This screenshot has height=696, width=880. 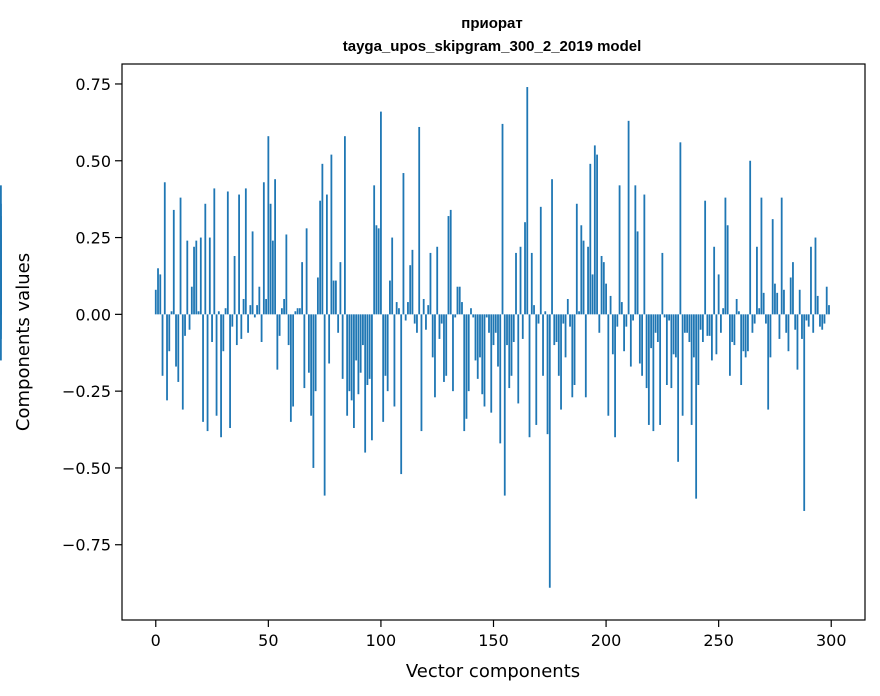 What do you see at coordinates (831, 640) in the screenshot?
I see `x-tick-label: 300` at bounding box center [831, 640].